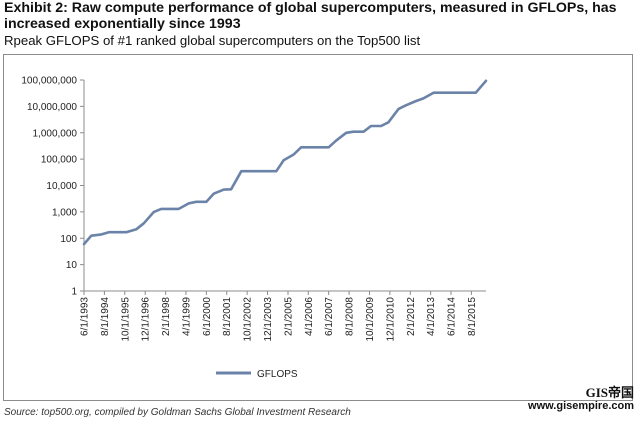 This screenshot has height=423, width=640. What do you see at coordinates (186, 316) in the screenshot?
I see `x-tick-label: 4/1/1999` at bounding box center [186, 316].